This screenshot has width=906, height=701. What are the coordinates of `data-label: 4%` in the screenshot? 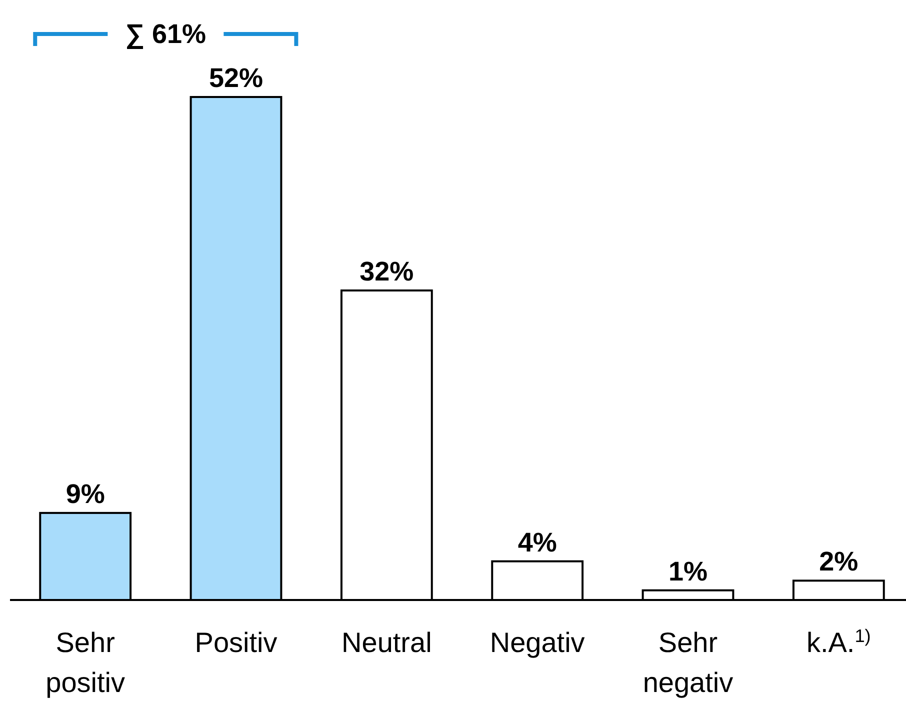 It's located at (537, 542).